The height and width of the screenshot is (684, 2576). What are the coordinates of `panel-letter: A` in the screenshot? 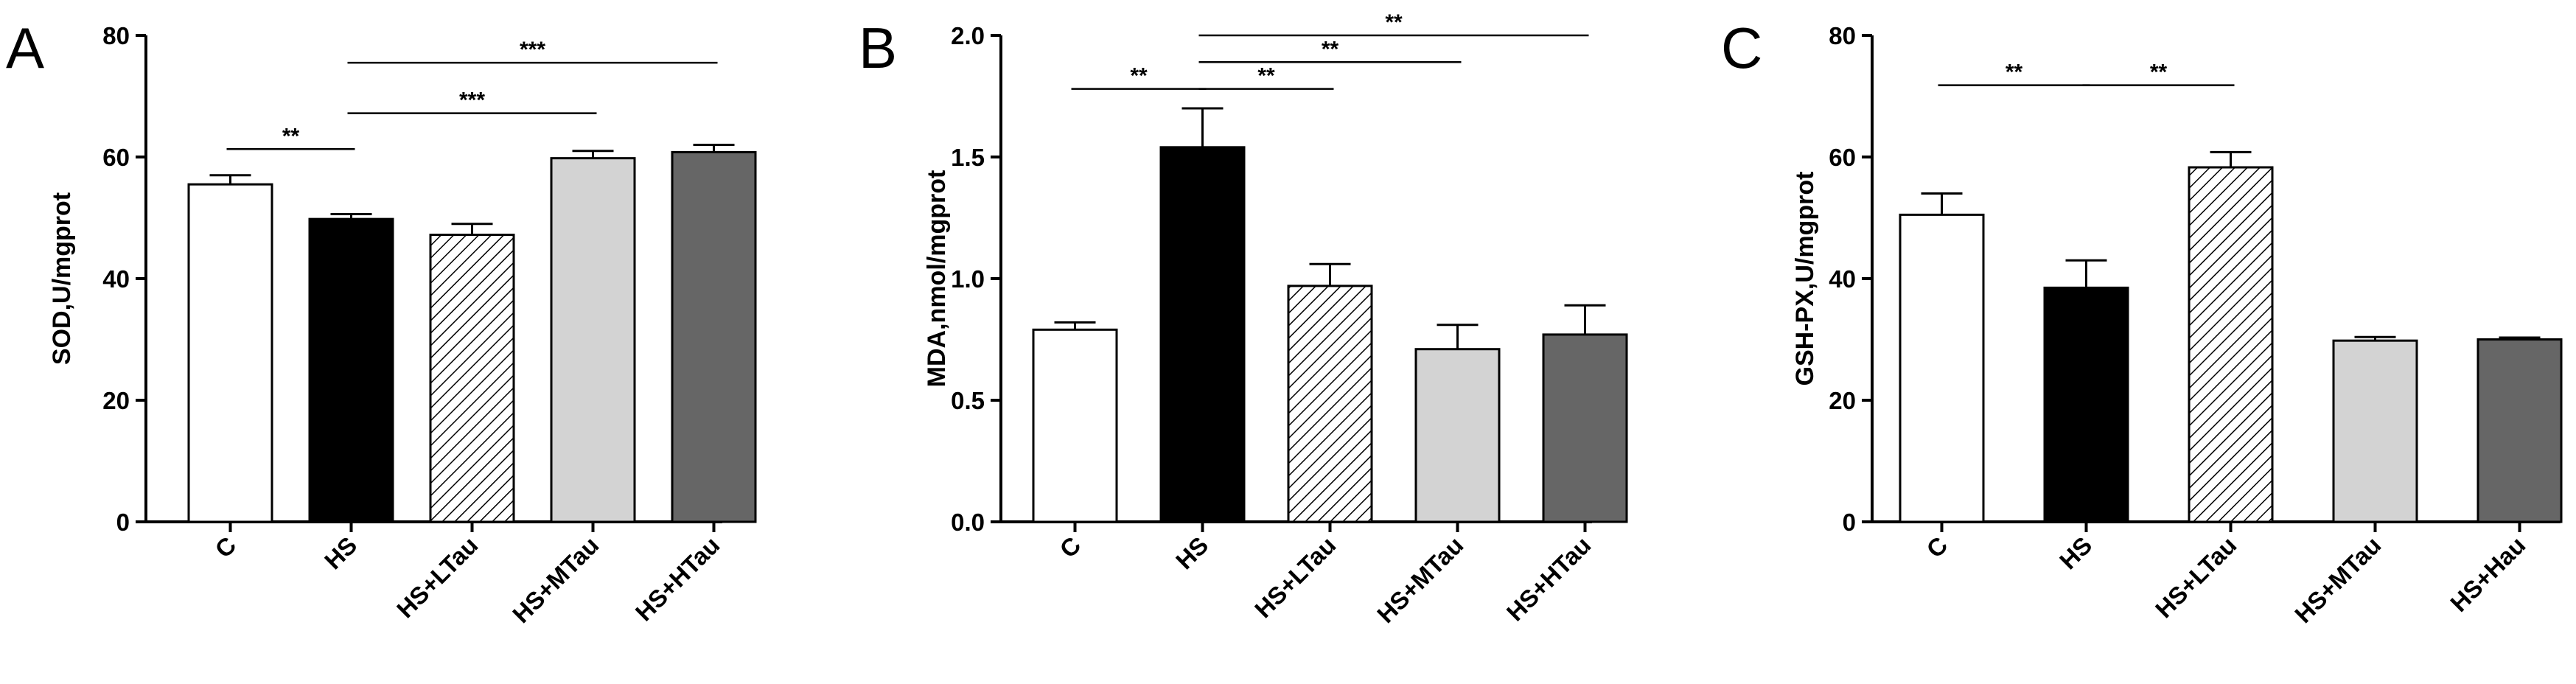 It's located at (25, 47).